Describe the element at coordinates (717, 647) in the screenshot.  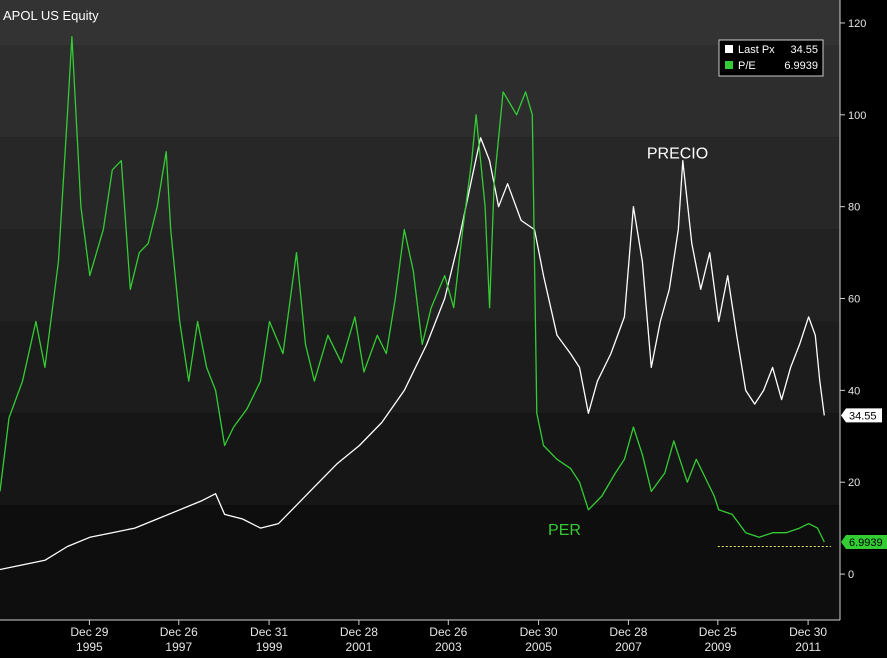
I see `x-tick-label-year: 2009` at that location.